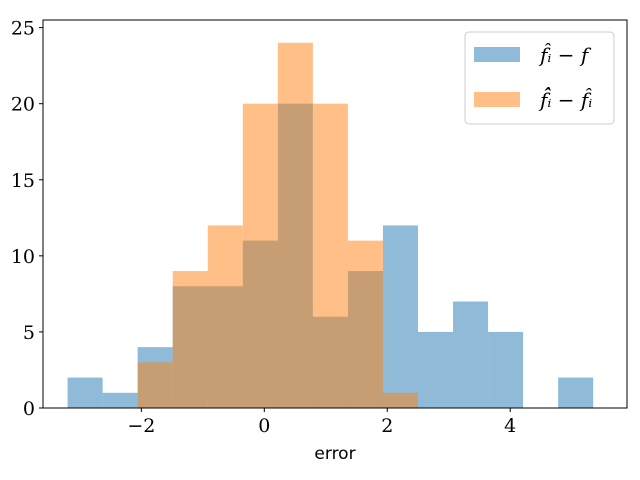  Describe the element at coordinates (510, 426) in the screenshot. I see `x-tick-label: 4` at that location.